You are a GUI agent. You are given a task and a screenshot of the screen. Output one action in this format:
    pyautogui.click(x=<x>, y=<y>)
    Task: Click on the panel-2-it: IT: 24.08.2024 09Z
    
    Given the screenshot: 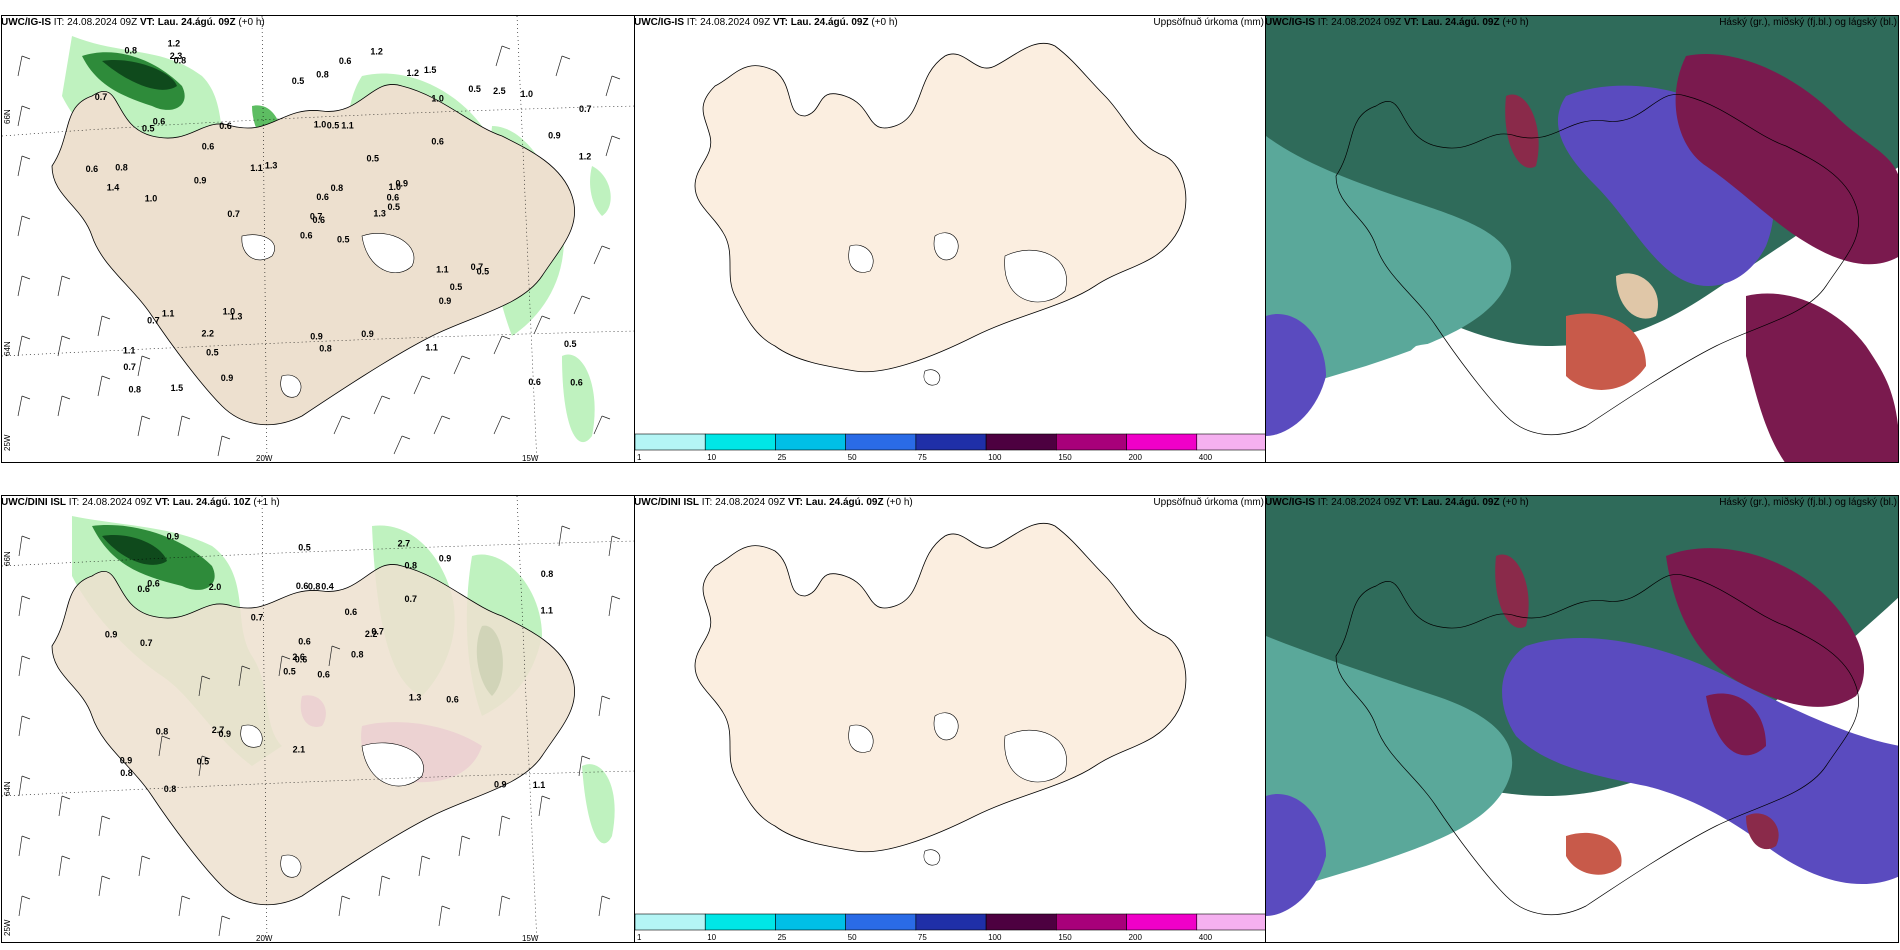 What is the action you would take?
    pyautogui.click(x=728, y=22)
    